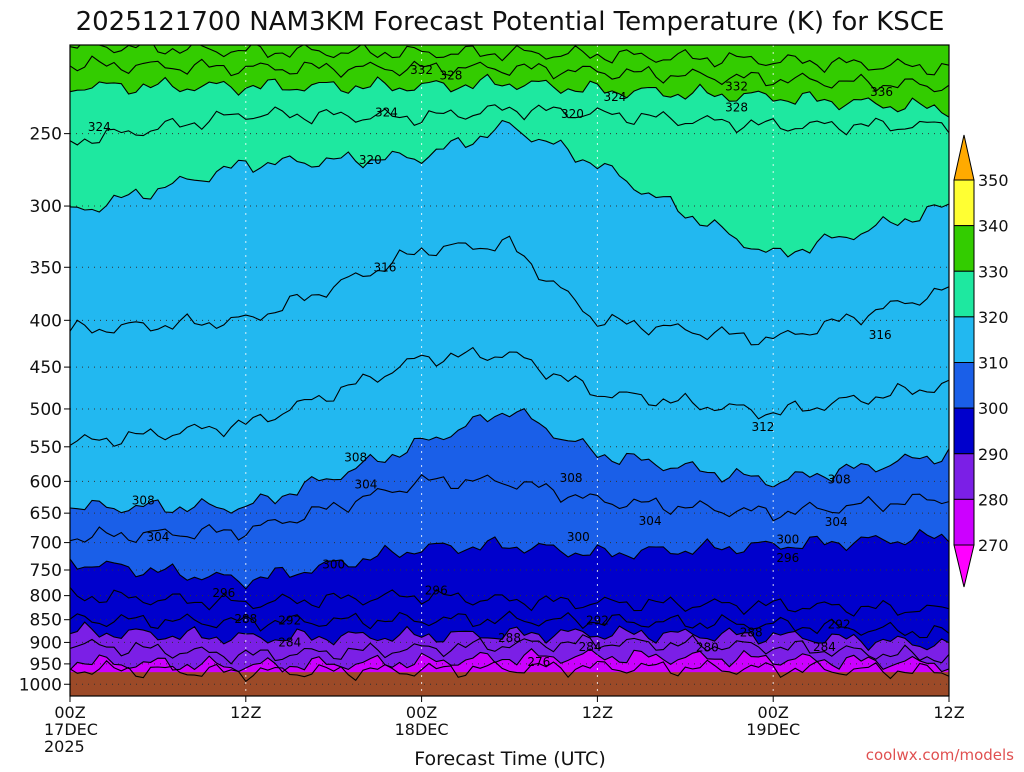 This screenshot has width=1024, height=772. What do you see at coordinates (46, 643) in the screenshot?
I see `y-tick-label: 900` at bounding box center [46, 643].